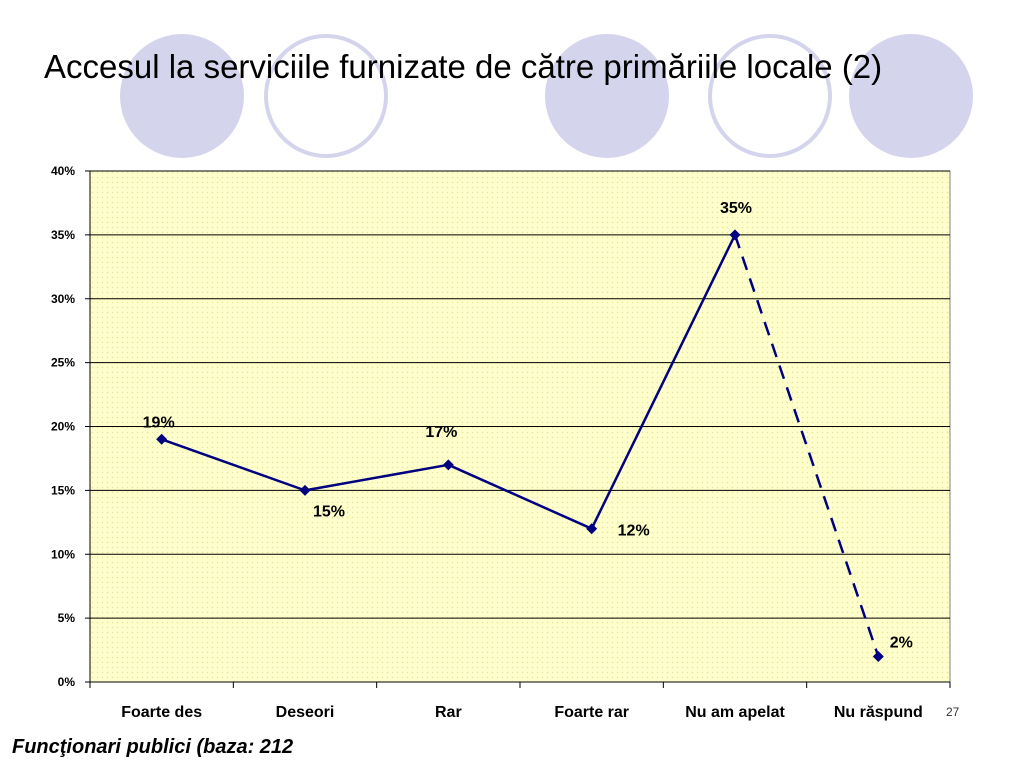 The image size is (1024, 768). What do you see at coordinates (329, 511) in the screenshot?
I see `data-label: 15%` at bounding box center [329, 511].